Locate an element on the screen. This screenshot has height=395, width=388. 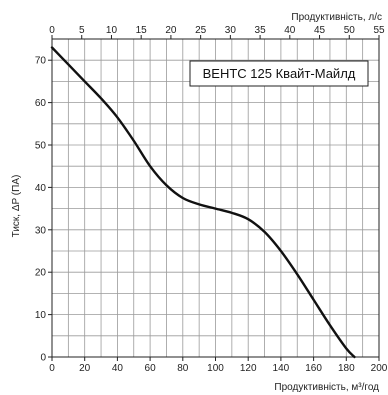
x-top-tick-label: 5 is located at coordinates (82, 30).